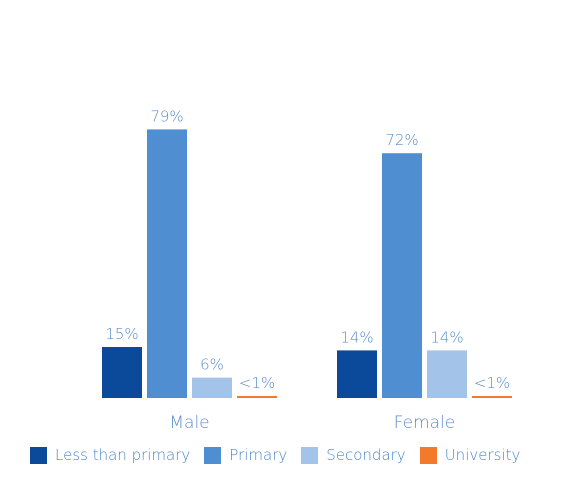 The image size is (581, 497). I want to click on bar-female-less-than-primary, so click(357, 374).